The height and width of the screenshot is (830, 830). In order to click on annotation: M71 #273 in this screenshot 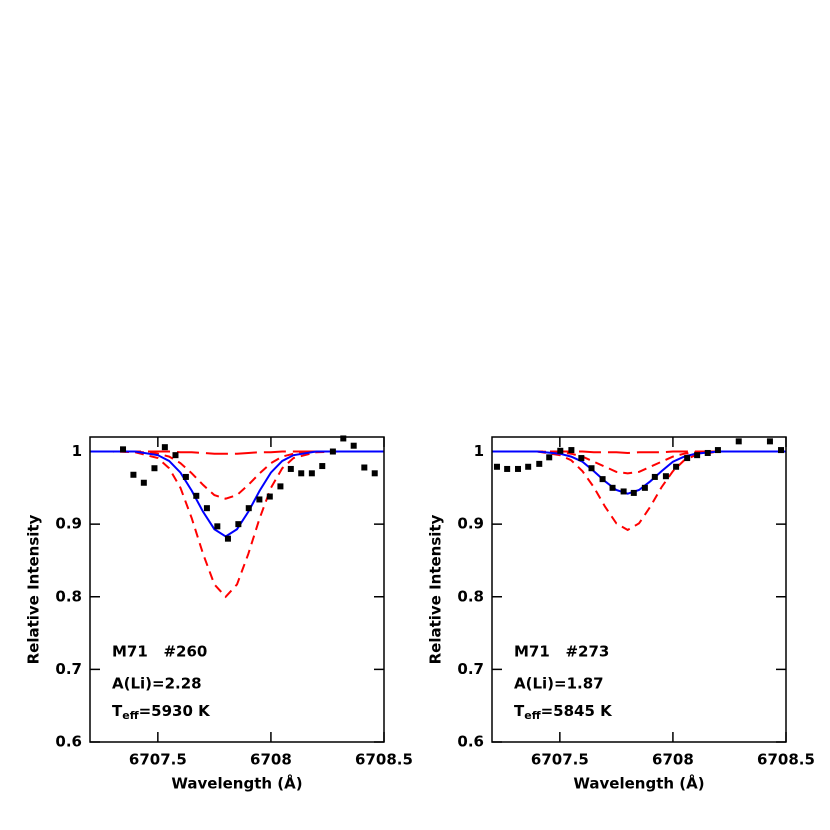, I will do `click(561, 652)`.